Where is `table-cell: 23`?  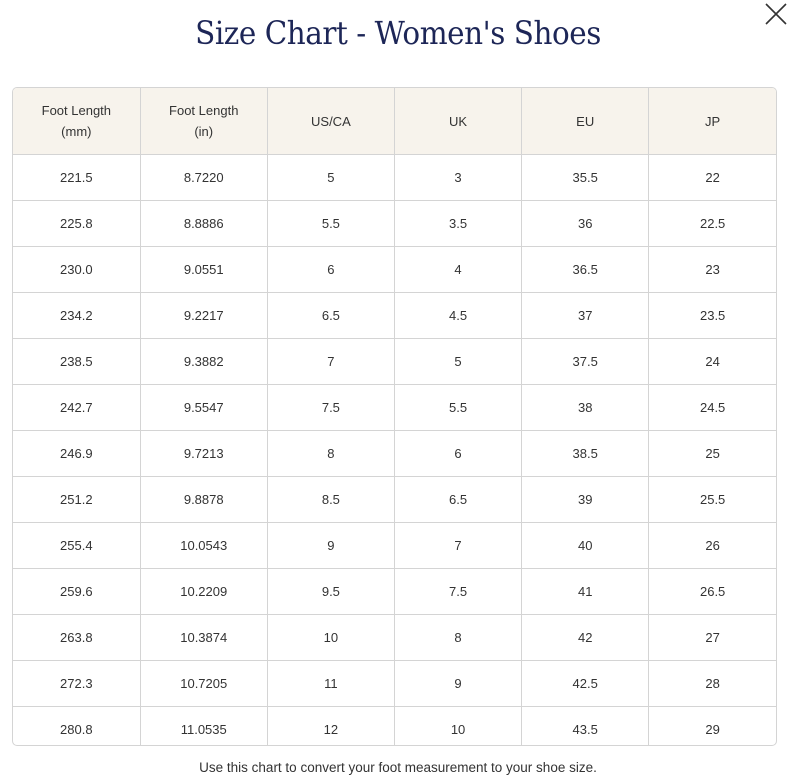 table-cell: 23 is located at coordinates (712, 269).